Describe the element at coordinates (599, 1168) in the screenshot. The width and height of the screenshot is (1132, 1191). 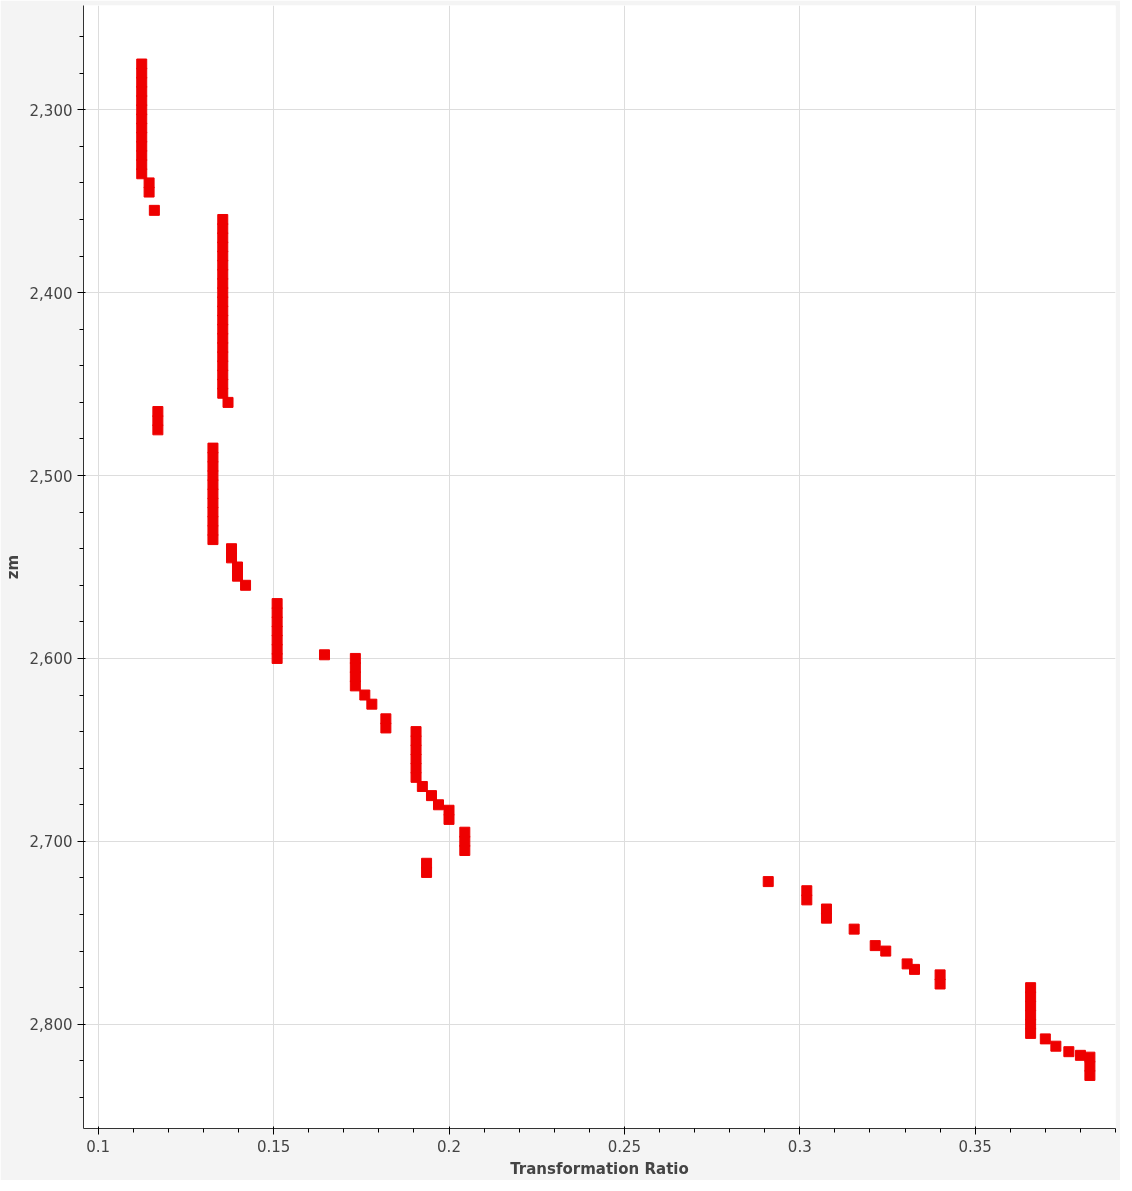
I see `x-axis-title: Transformation Ratio` at that location.